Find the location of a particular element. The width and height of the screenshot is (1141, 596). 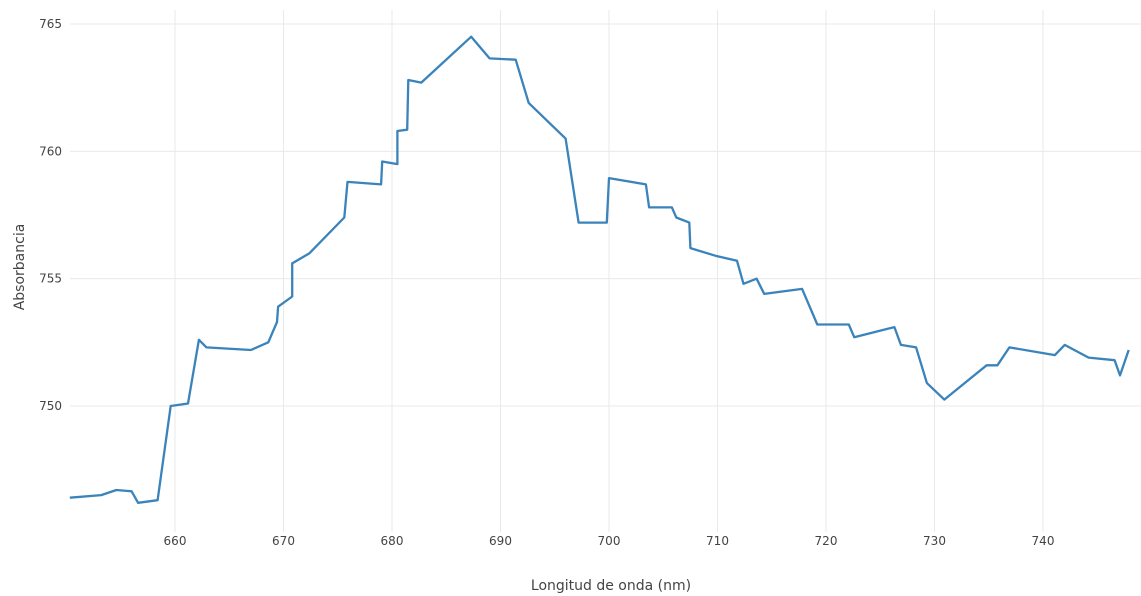

x-tick-label: 740 is located at coordinates (1043, 541).